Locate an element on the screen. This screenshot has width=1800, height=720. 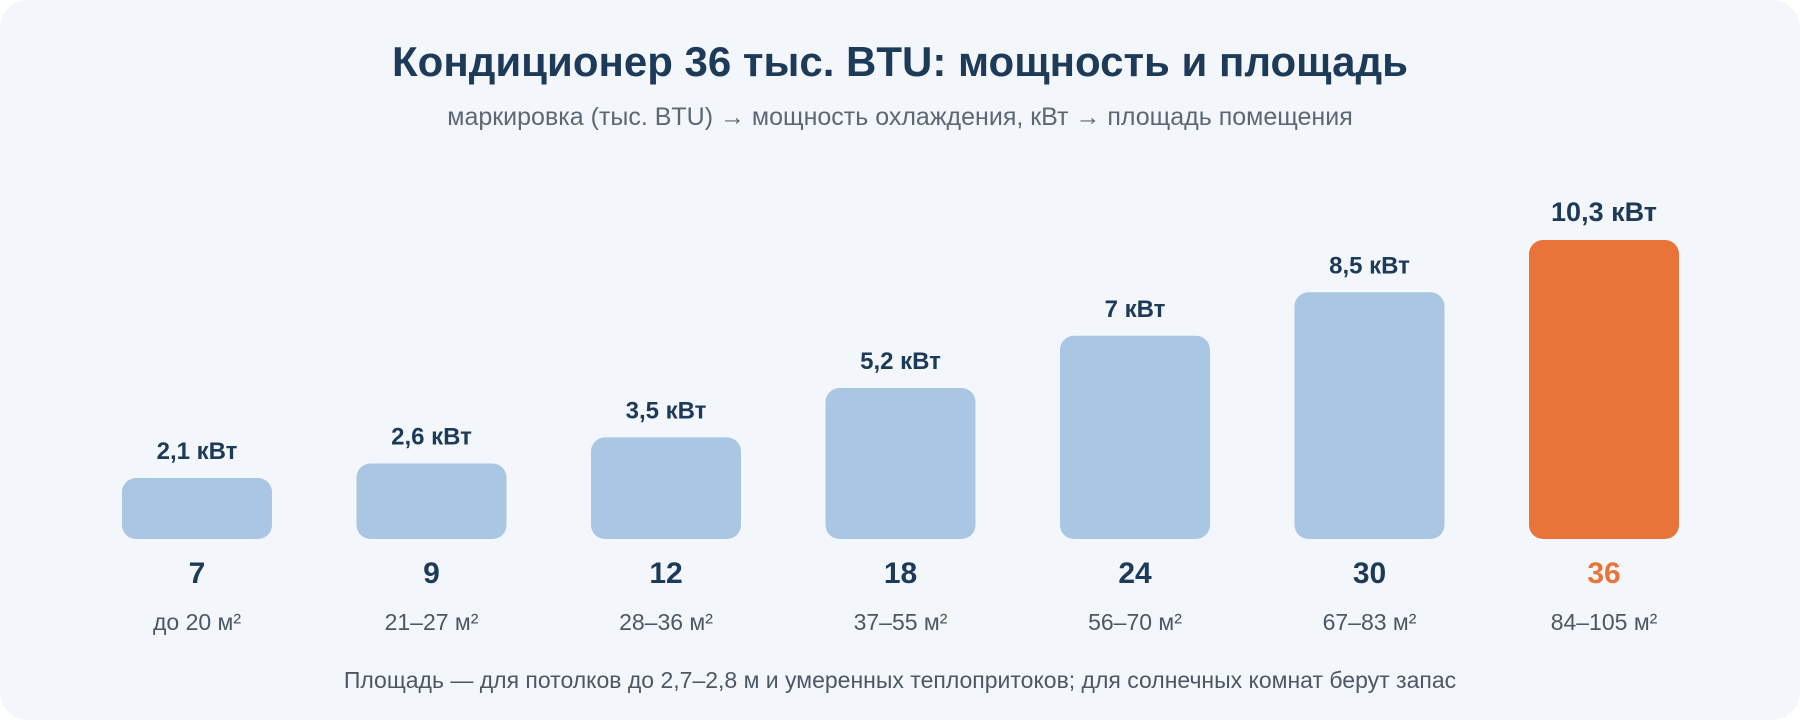
value-label-36: 10,3 кВт is located at coordinates (1604, 212).